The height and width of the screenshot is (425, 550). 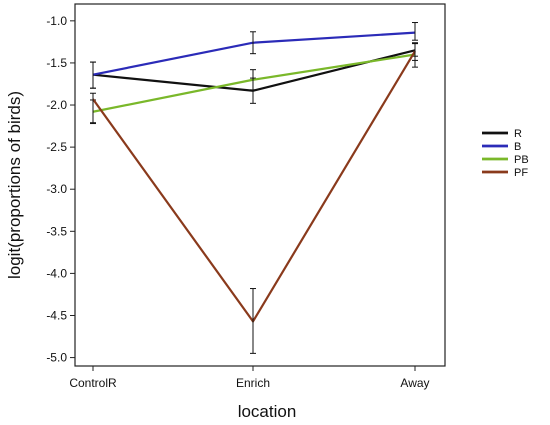 What do you see at coordinates (414, 383) in the screenshot?
I see `x-tick-label: Away` at bounding box center [414, 383].